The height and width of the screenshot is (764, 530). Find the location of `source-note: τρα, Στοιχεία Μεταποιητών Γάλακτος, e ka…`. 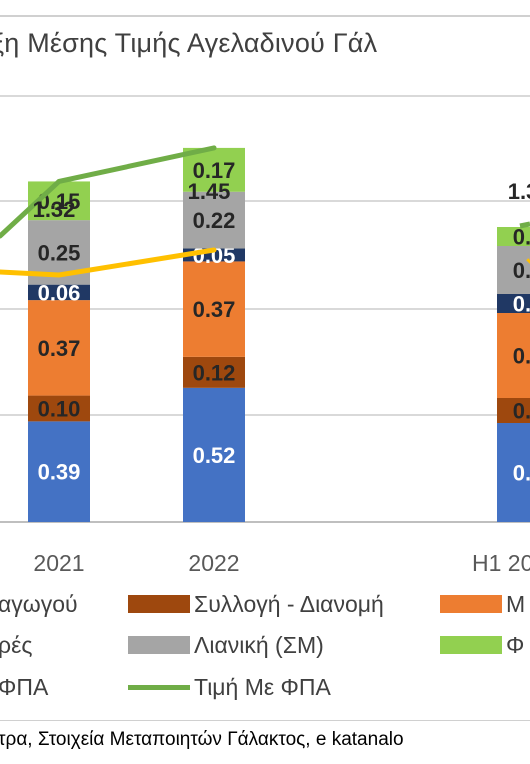

source-note: τρα, Στοιχεία Μεταποιητών Γάλακτος, e ka… is located at coordinates (202, 739).